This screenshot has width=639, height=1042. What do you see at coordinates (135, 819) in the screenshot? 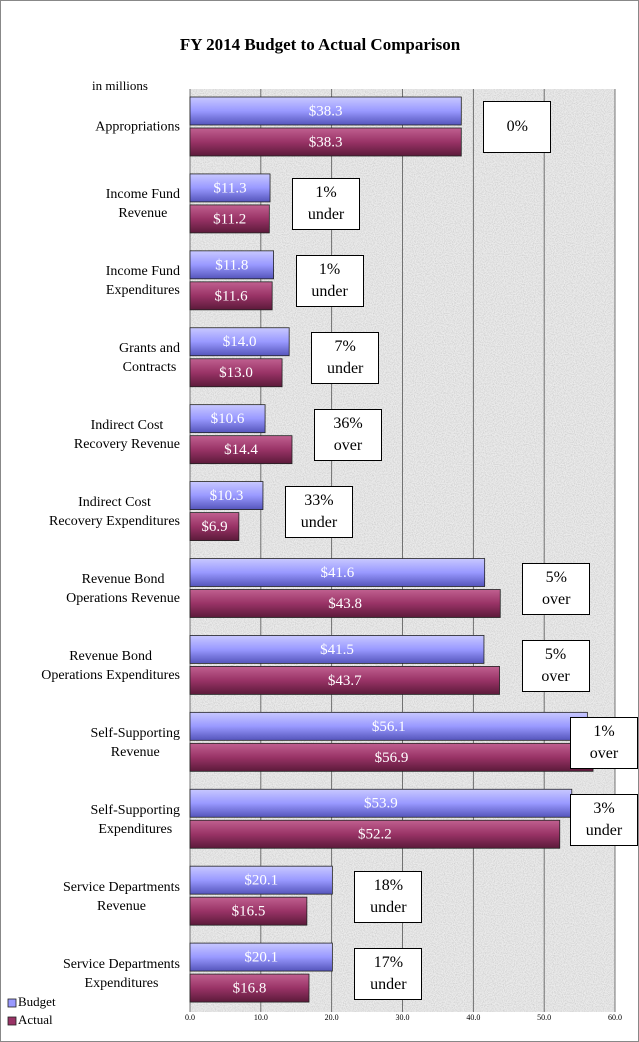
I see `category-text: Self-Supporting Expenditures` at bounding box center [135, 819].